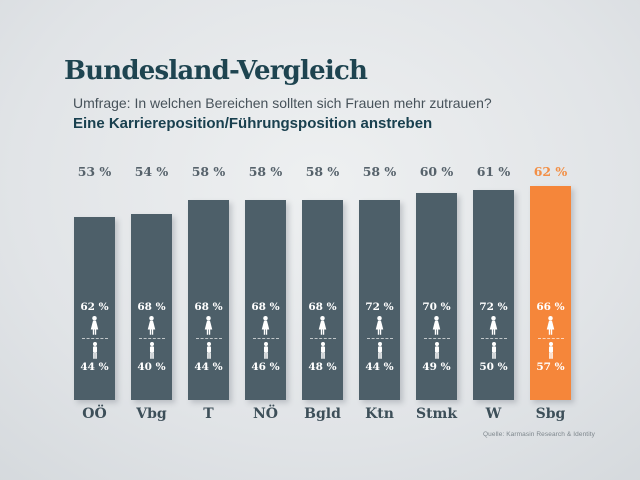 Image resolution: width=640 pixels, height=480 pixels. Describe the element at coordinates (265, 414) in the screenshot. I see `axis-label-NÖ: NÖ` at that location.